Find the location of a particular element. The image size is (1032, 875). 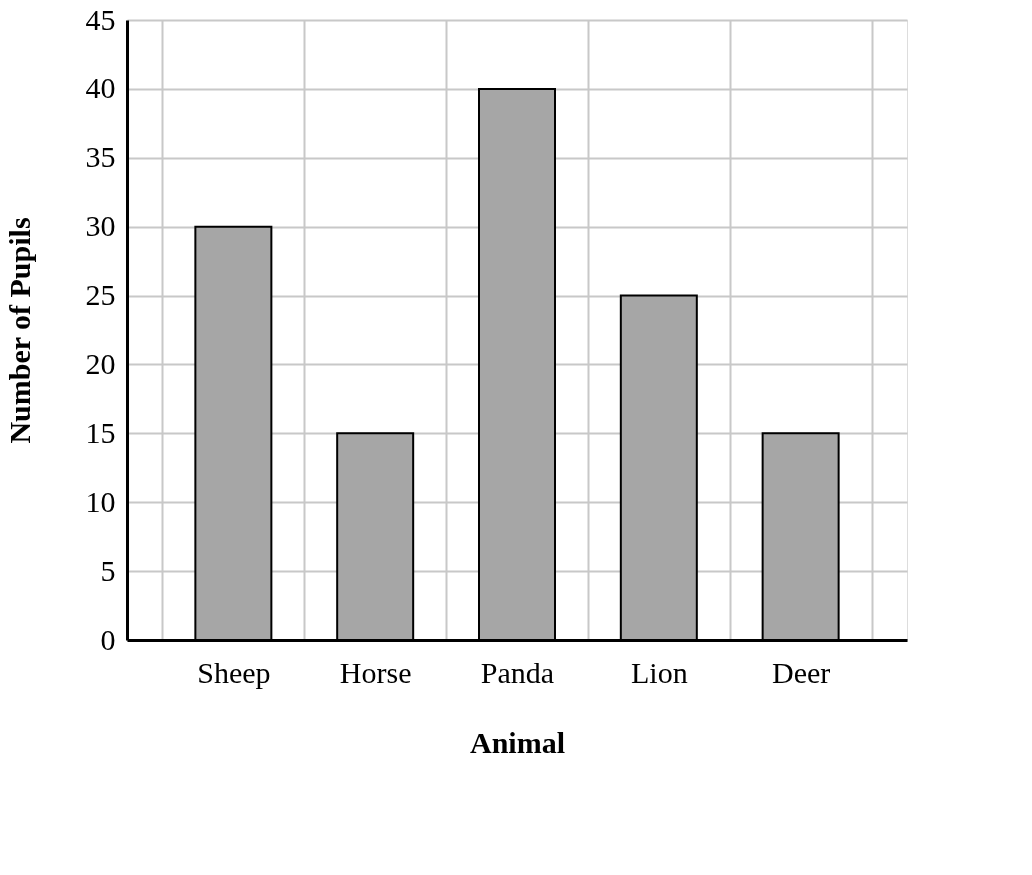

y-tick-label: 25 is located at coordinates (100, 295).